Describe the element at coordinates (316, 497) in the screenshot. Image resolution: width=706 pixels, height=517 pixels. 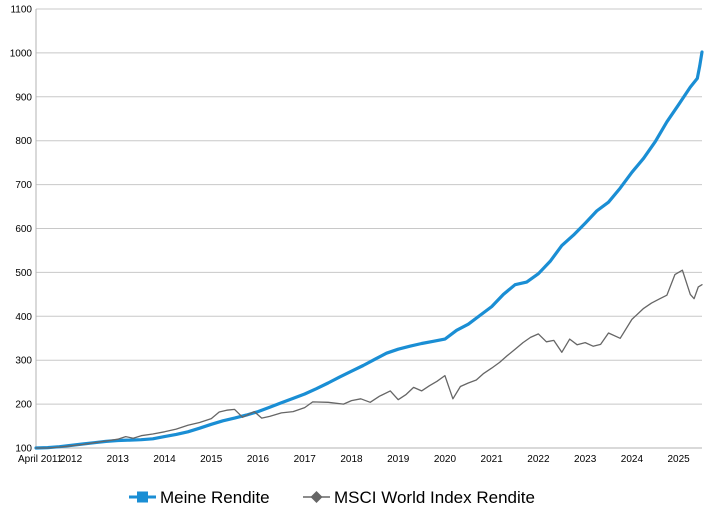
I see `legend-marker-diamond` at that location.